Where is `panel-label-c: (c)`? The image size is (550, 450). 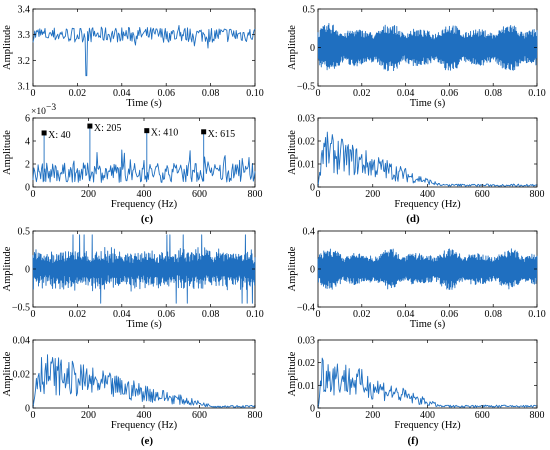
panel-label-c: (c) is located at coordinates (147, 219).